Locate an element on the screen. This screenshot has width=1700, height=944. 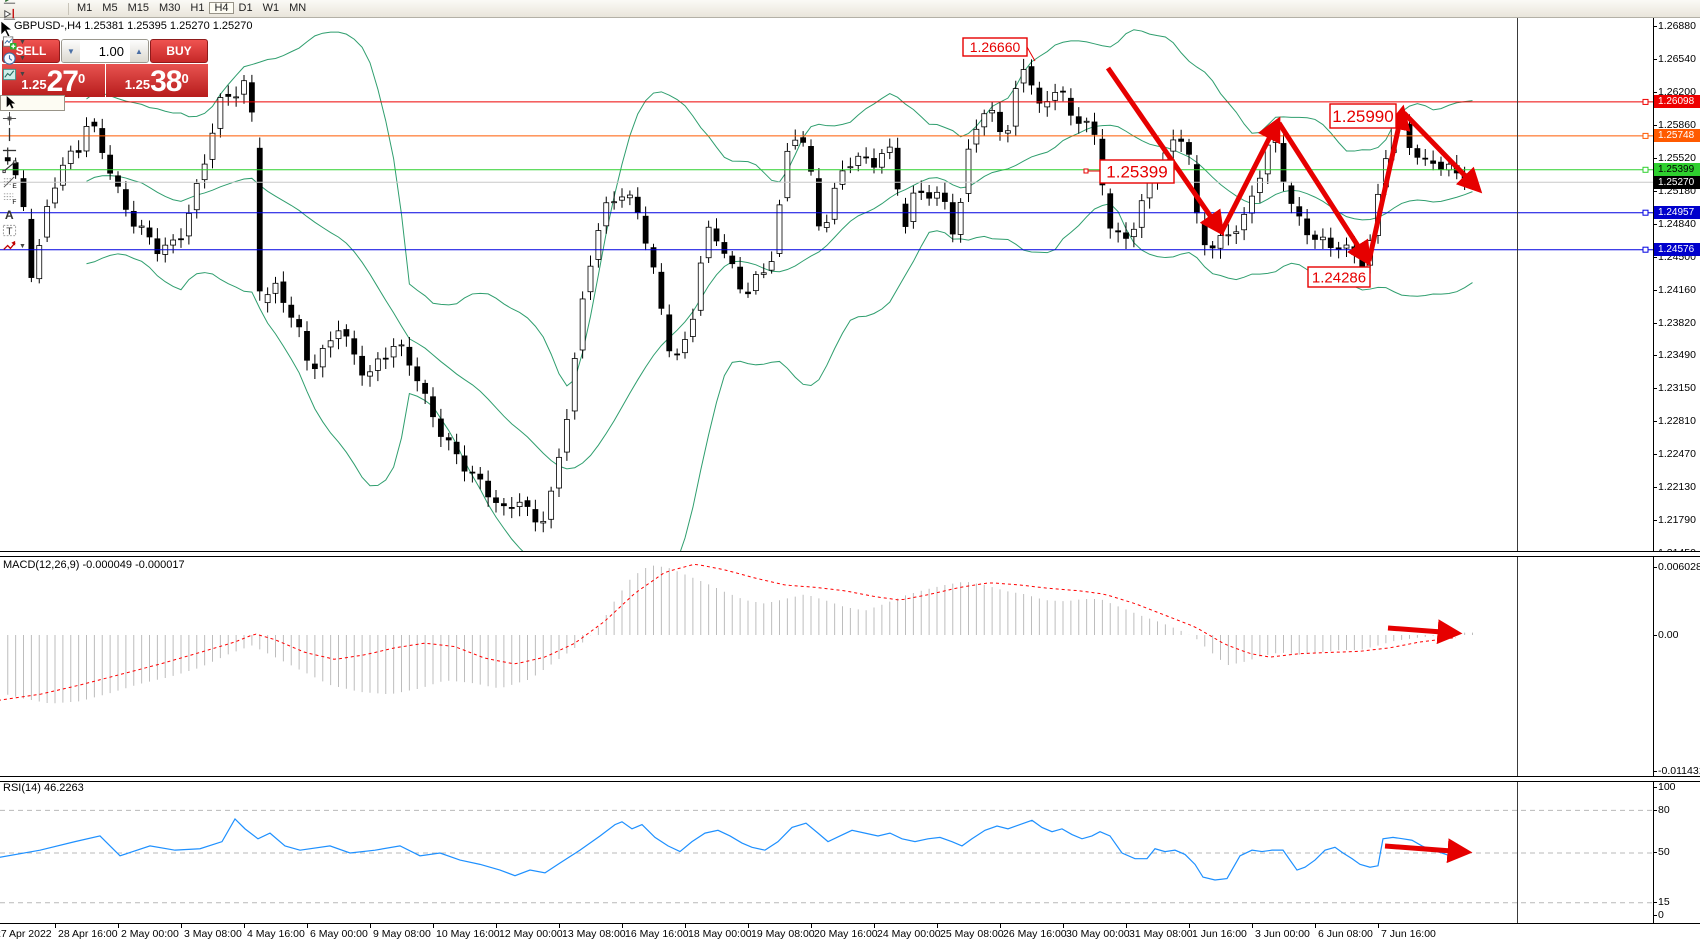
timeframe-button-M5: M5 is located at coordinates (110, 8).